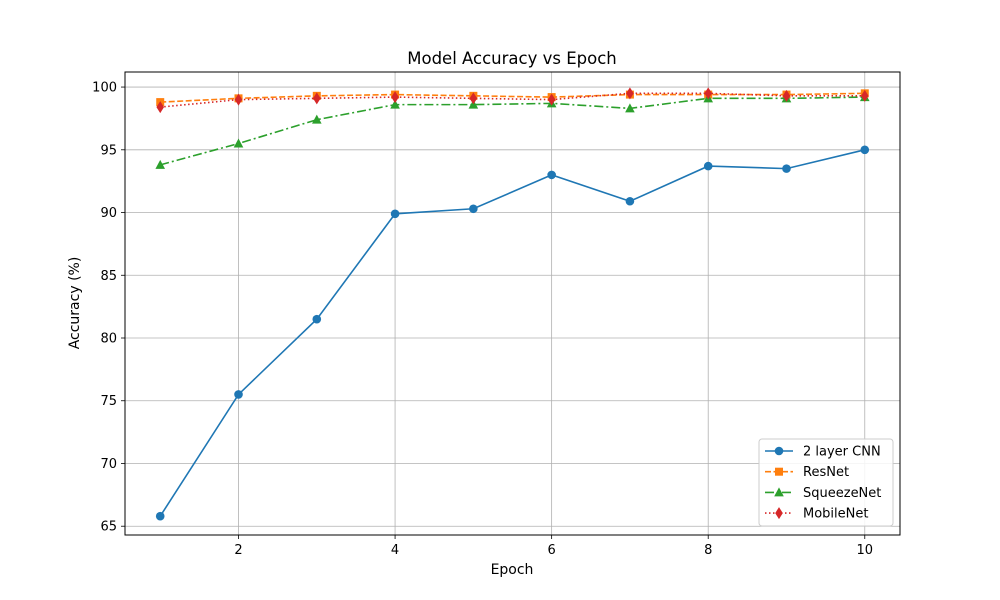  Describe the element at coordinates (826, 472) in the screenshot. I see `legend-label: ResNet` at that location.